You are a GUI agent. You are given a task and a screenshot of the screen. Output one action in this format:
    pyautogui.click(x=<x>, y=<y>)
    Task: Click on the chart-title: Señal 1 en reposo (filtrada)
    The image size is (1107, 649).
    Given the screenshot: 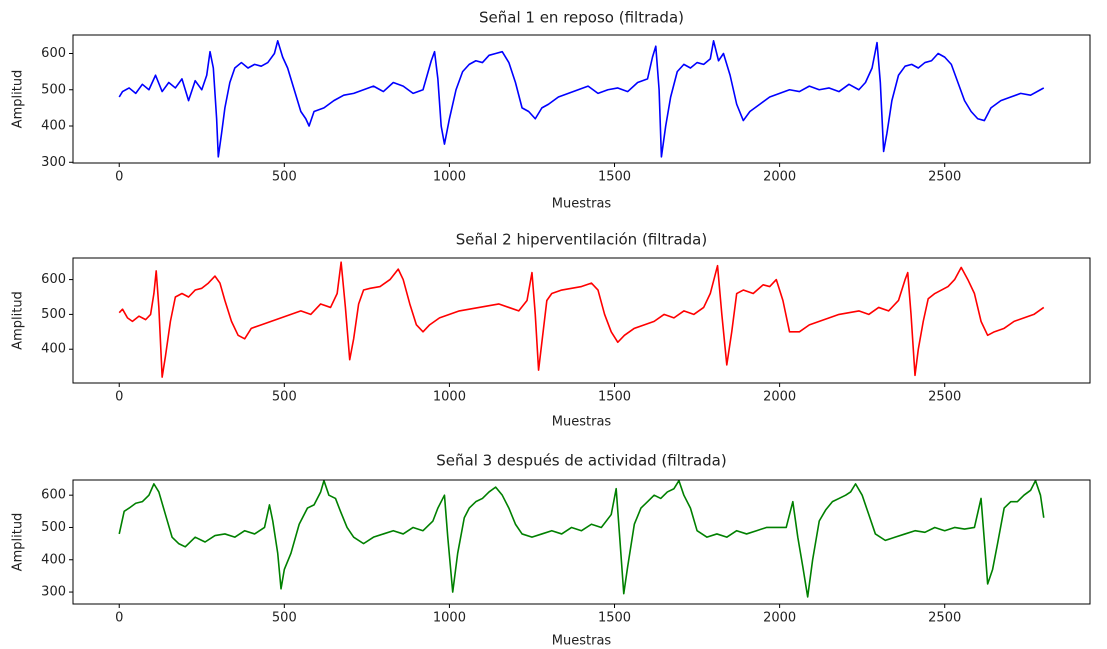 What is the action you would take?
    pyautogui.click(x=581, y=18)
    